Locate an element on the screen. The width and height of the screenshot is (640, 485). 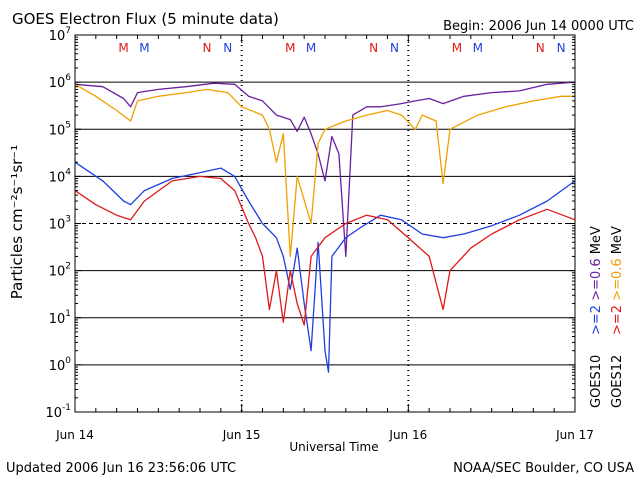
legend-satellite-label: GOES10 is located at coordinates (596, 381).